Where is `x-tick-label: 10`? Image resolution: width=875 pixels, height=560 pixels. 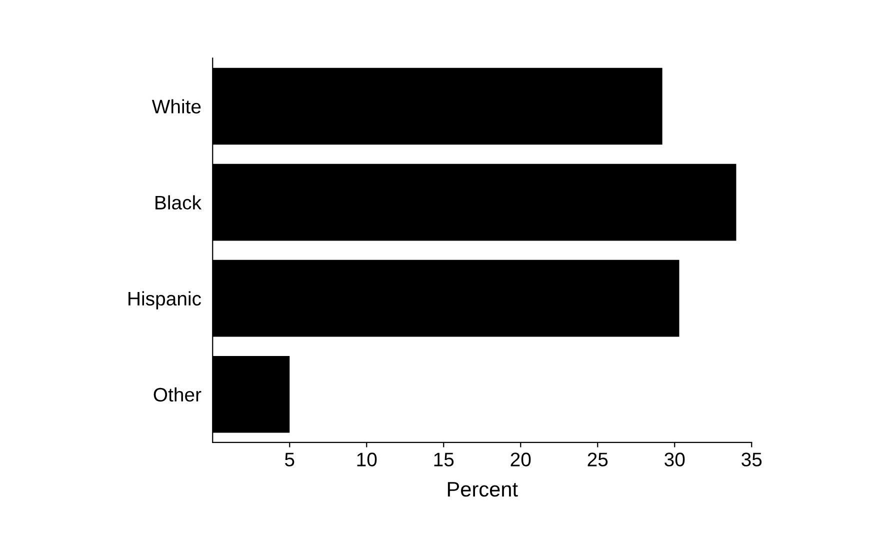
x-tick-label: 10 is located at coordinates (367, 459).